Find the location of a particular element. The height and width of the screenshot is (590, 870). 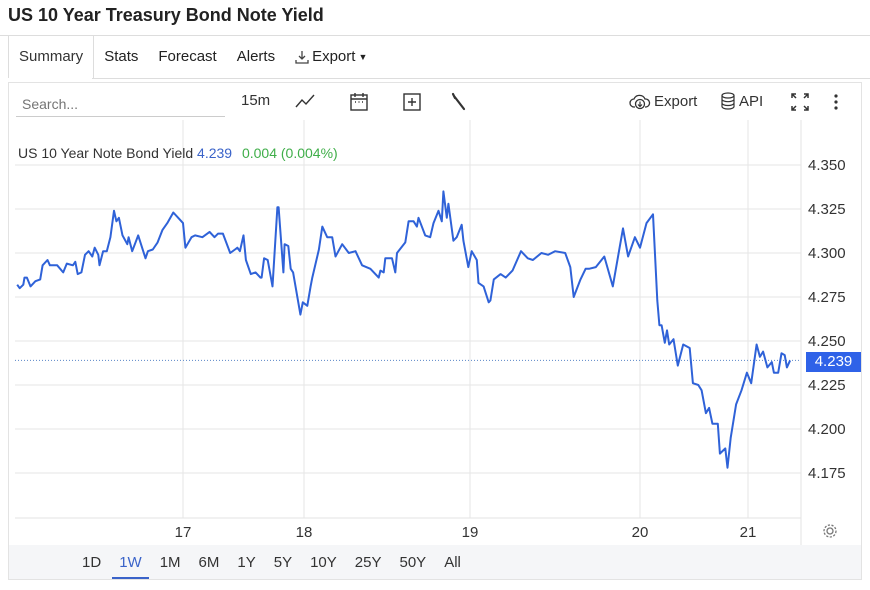

caret-down-icon: ▼ is located at coordinates (363, 57).